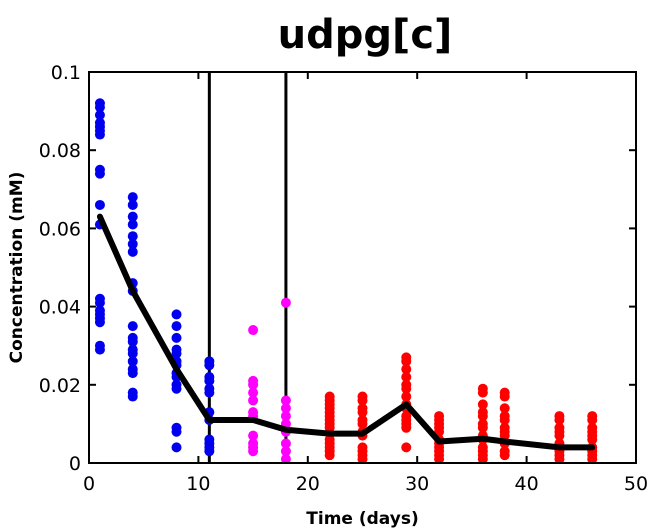 The image size is (658, 530). I want to click on y-tick-label: 0, so click(75, 464).